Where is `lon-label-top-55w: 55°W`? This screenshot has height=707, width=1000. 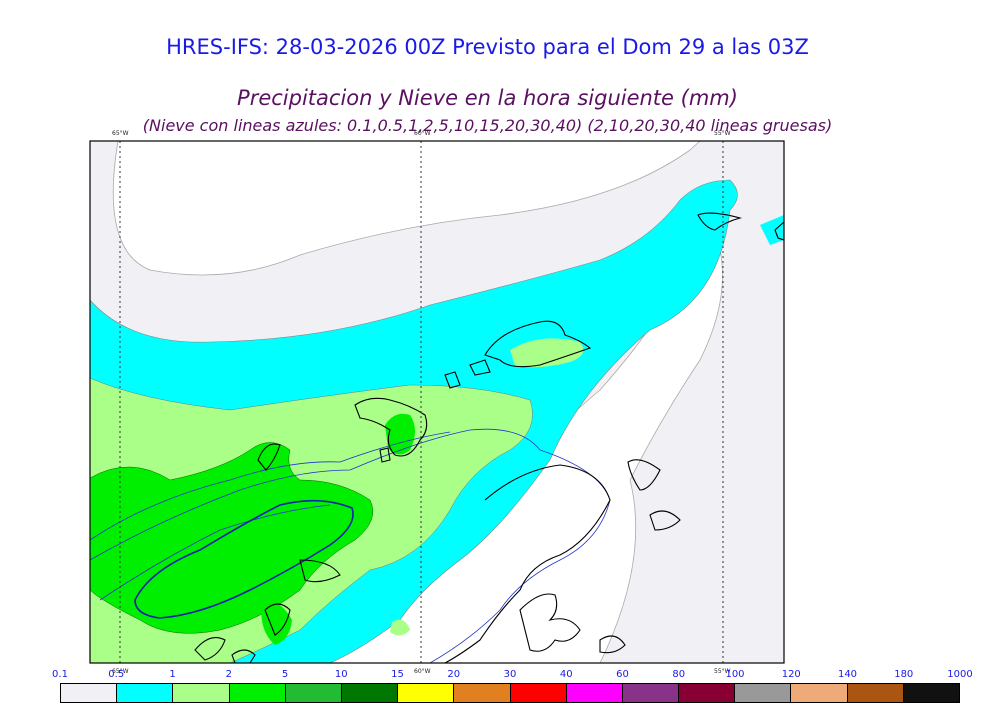 lon-label-top-55w: 55°W is located at coordinates (722, 133).